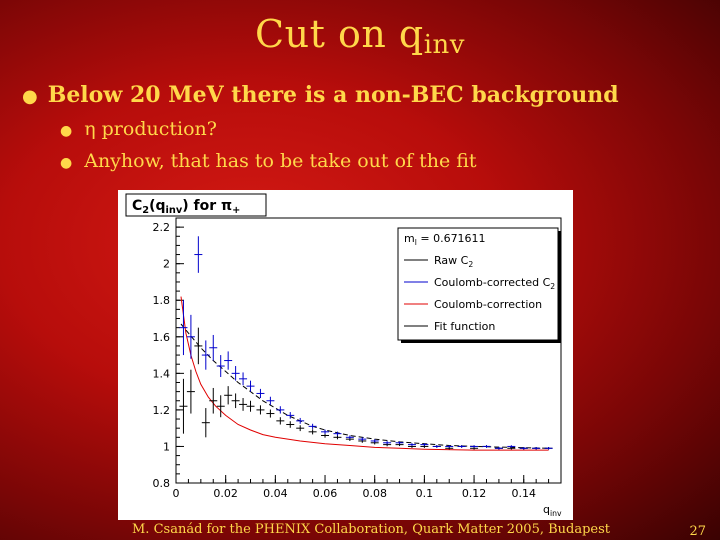 The width and height of the screenshot is (720, 540). What do you see at coordinates (364, 373) in the screenshot?
I see `curve-line` at bounding box center [364, 373].